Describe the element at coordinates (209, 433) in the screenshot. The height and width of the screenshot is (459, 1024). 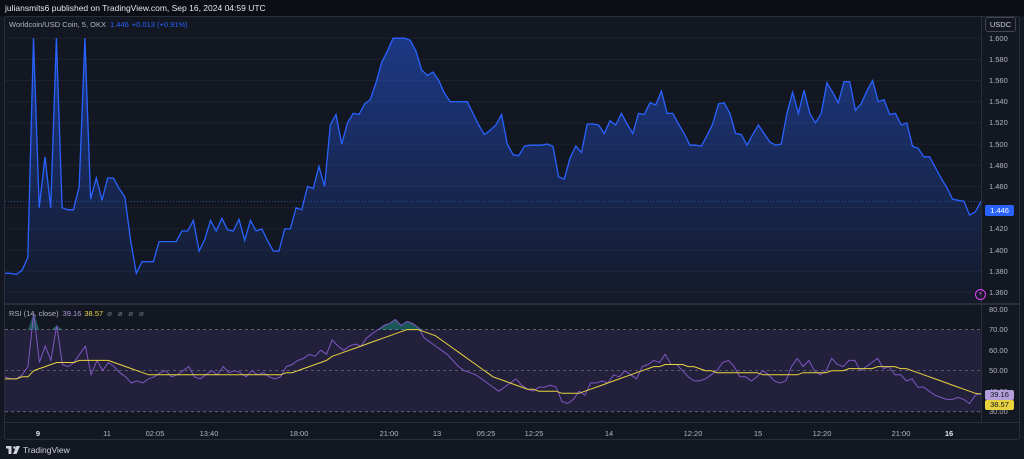
I see `time-tick-label: 13:40` at that location.